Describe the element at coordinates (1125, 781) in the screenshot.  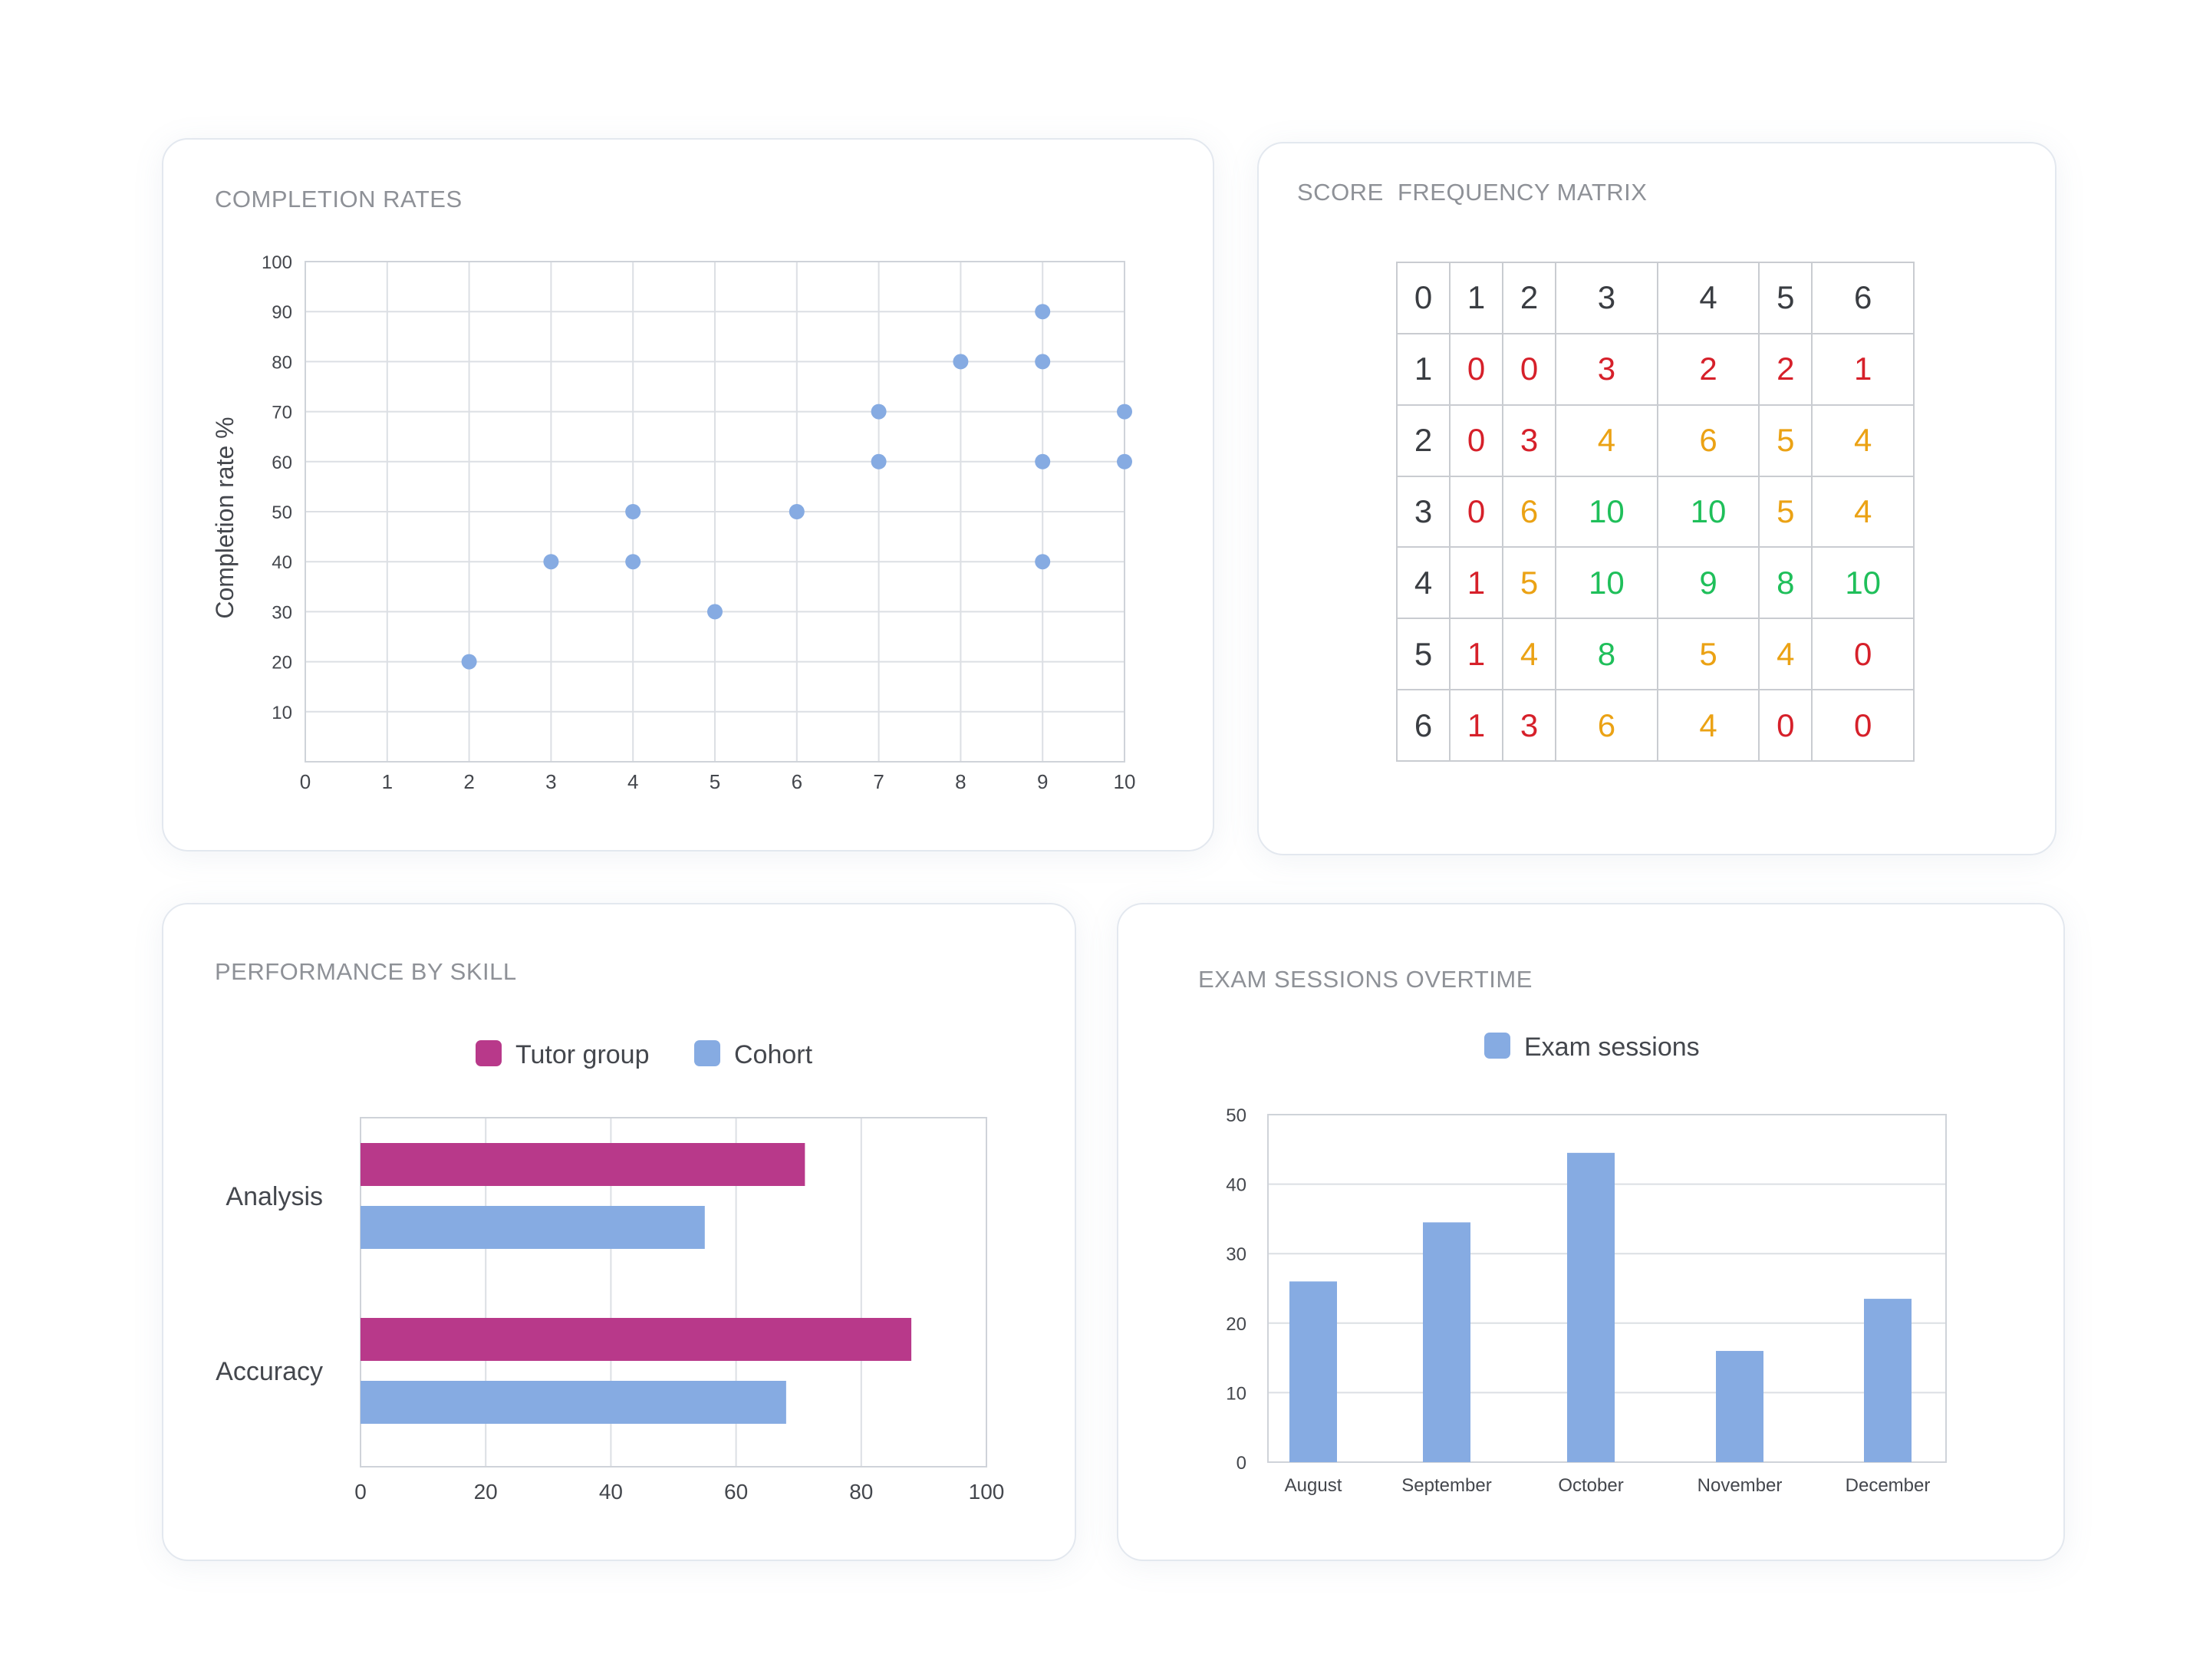
I see `x-tick-label: 10` at that location.